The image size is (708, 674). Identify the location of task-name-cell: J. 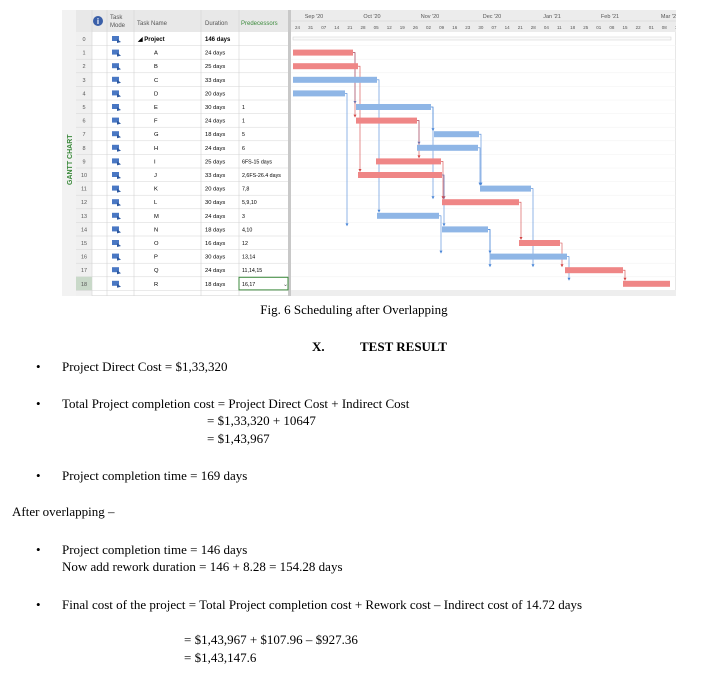
(155, 176).